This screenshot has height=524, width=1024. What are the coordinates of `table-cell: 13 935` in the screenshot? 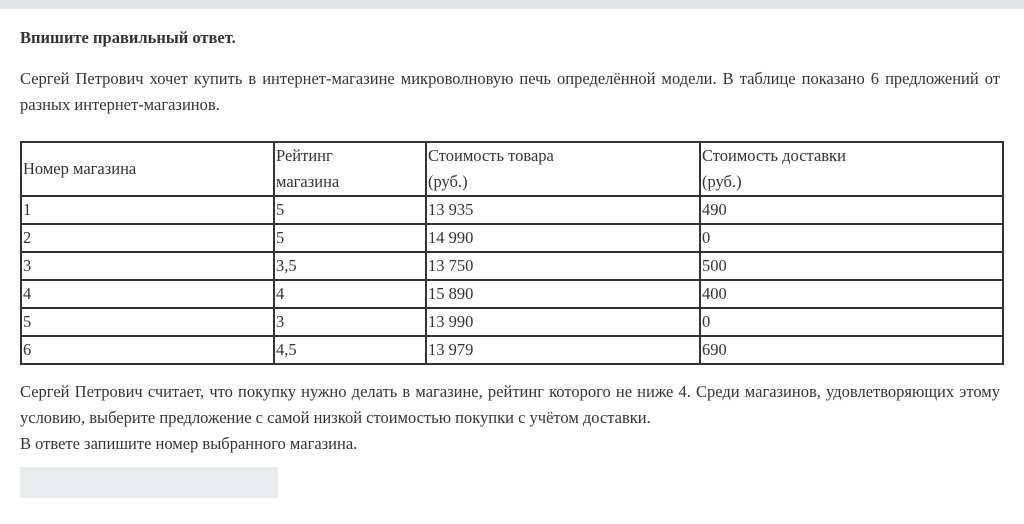 It's located at (563, 210).